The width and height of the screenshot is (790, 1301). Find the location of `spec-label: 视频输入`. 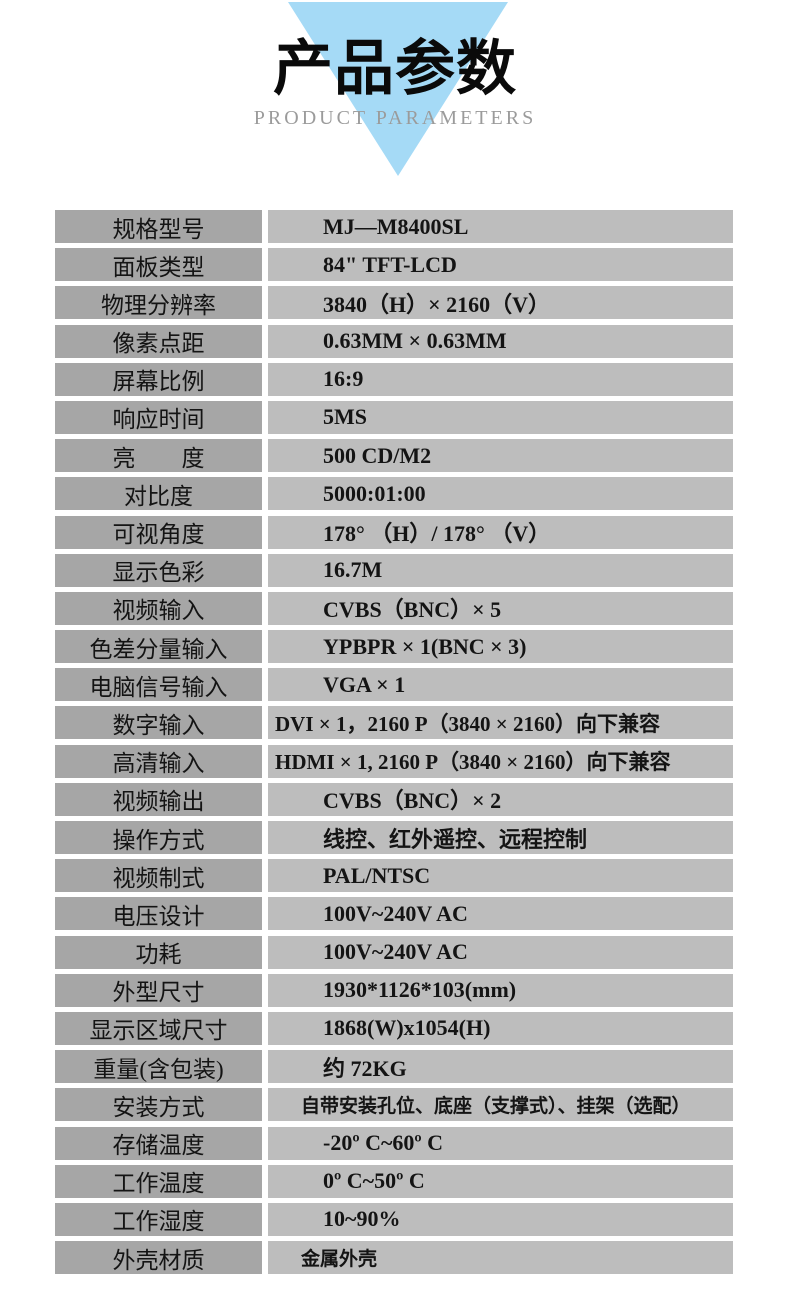

spec-label: 视频输入 is located at coordinates (158, 608).